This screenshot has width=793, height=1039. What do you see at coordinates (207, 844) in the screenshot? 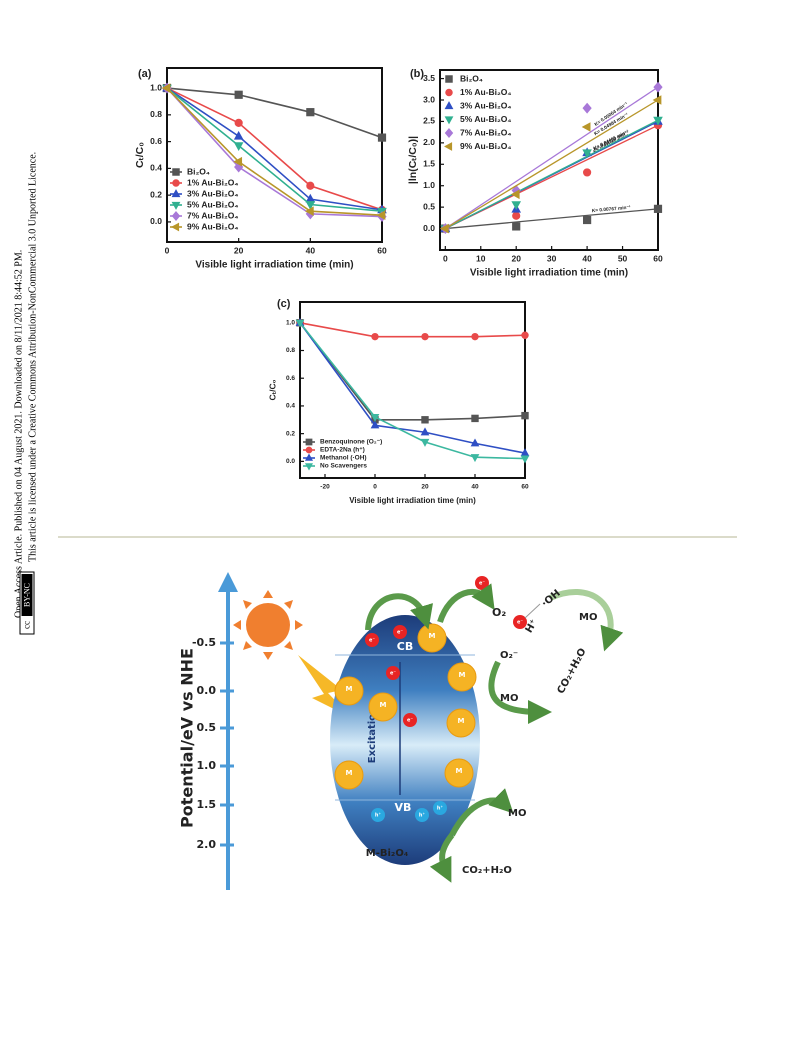
I see `axis-tick-label: 2.0` at bounding box center [207, 844].